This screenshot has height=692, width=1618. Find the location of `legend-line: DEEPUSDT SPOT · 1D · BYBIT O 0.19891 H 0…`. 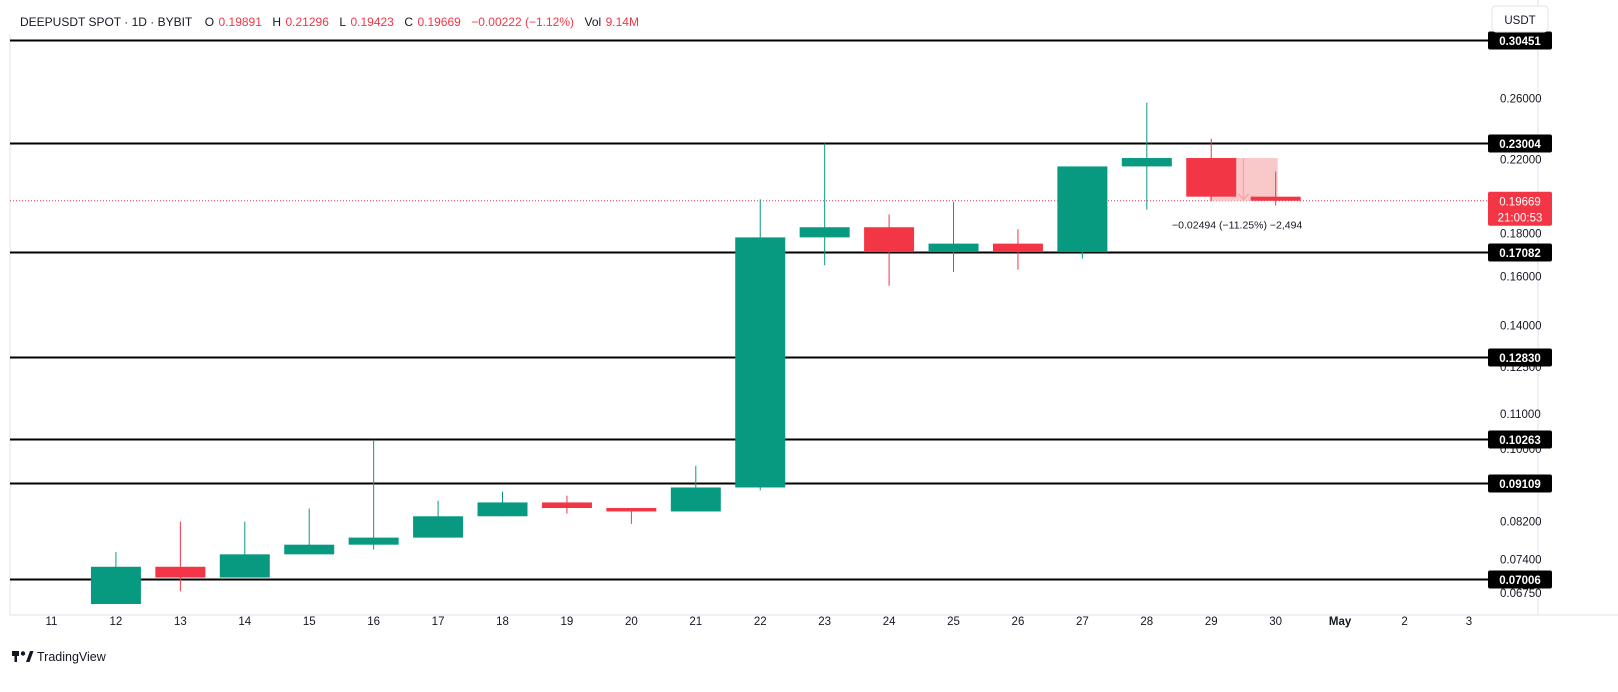

legend-line: DEEPUSDT SPOT · 1D · BYBIT O 0.19891 H 0… is located at coordinates (329, 21).